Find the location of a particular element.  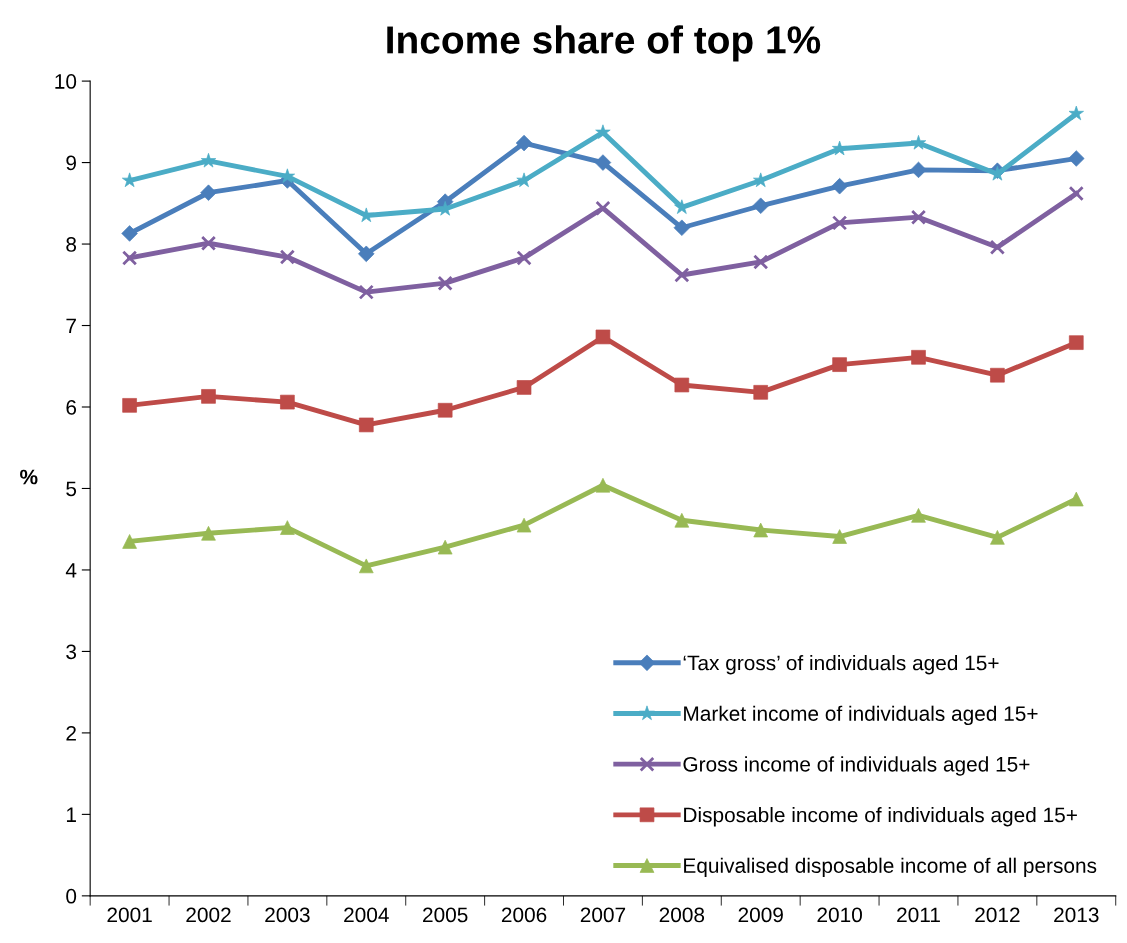

x-tick-label: 2010 is located at coordinates (839, 915).